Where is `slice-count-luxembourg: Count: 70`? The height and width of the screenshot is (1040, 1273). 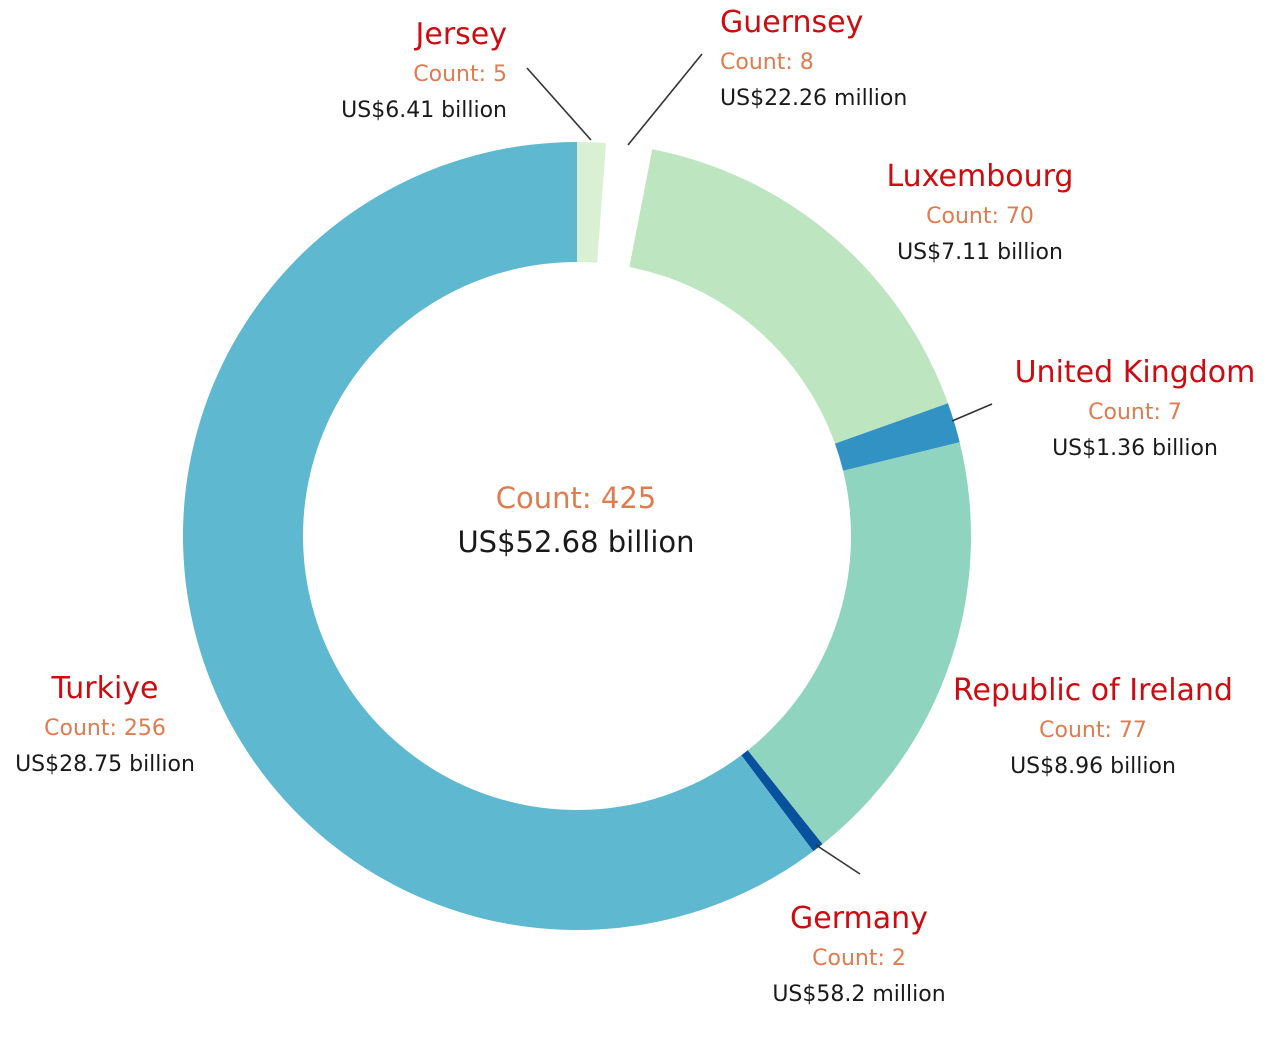 slice-count-luxembourg: Count: 70 is located at coordinates (980, 216).